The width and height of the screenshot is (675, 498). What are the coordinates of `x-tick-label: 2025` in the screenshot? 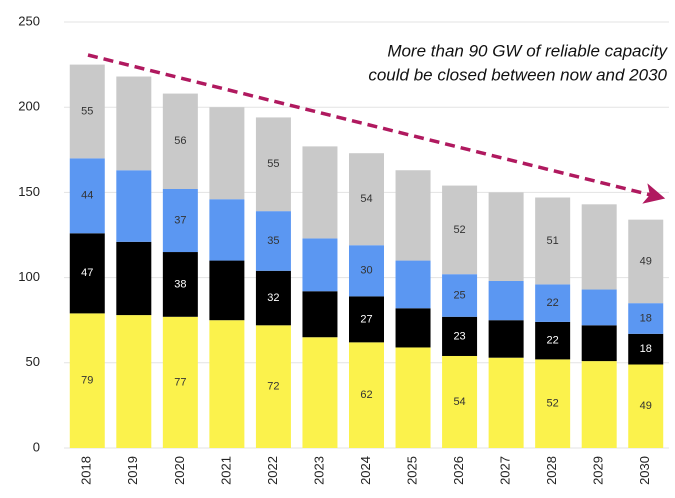 It's located at (411, 470).